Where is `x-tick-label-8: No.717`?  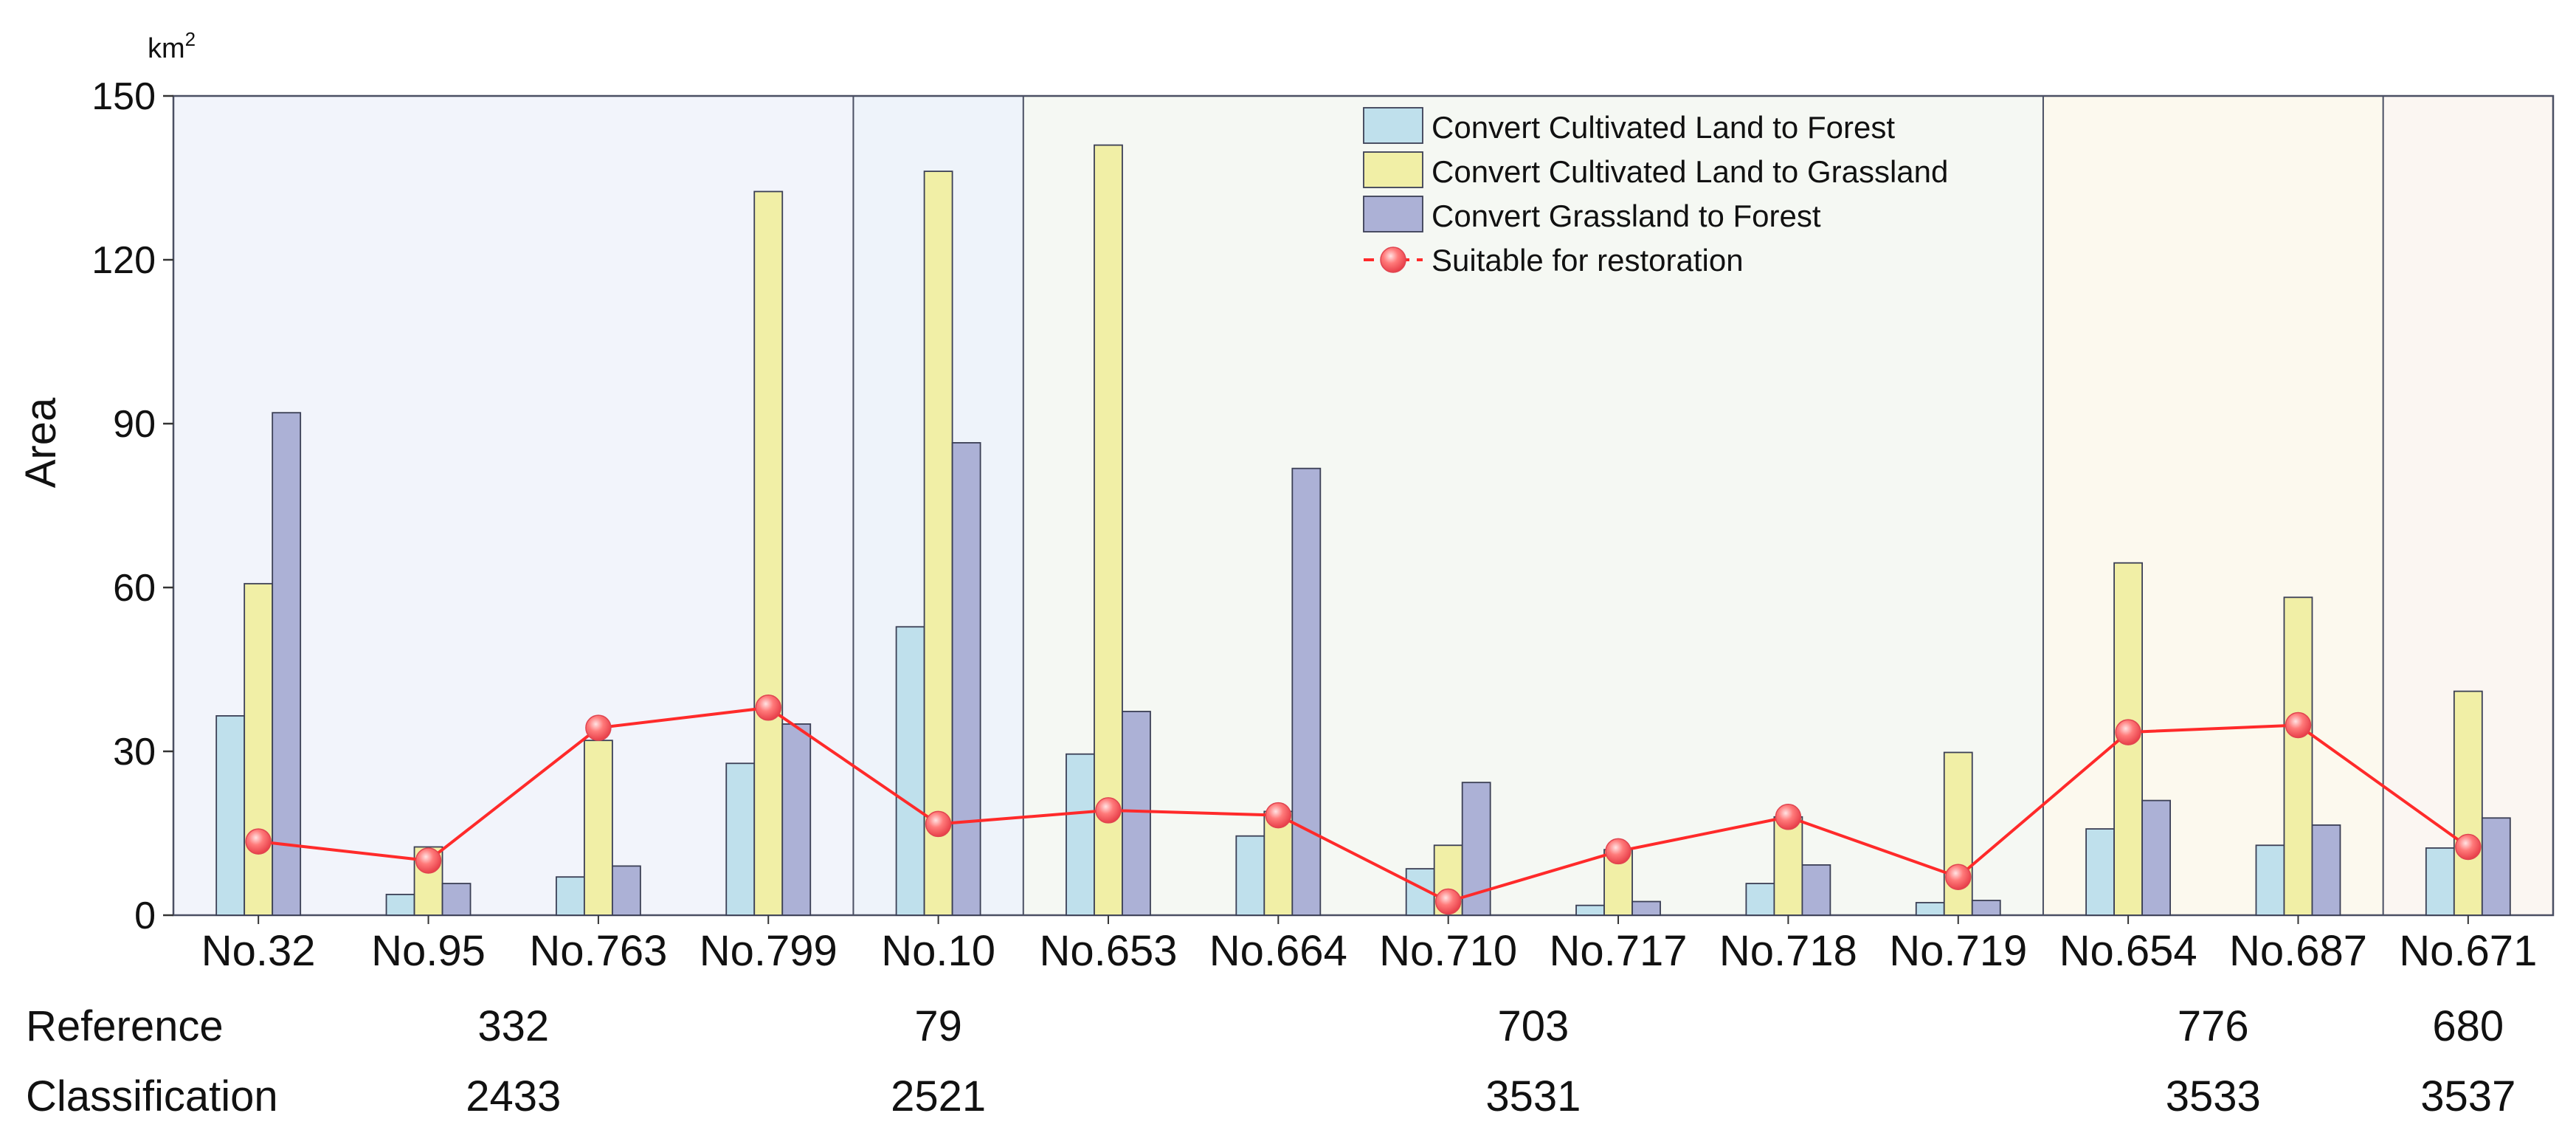
x-tick-label-8: No.717 is located at coordinates (1619, 951).